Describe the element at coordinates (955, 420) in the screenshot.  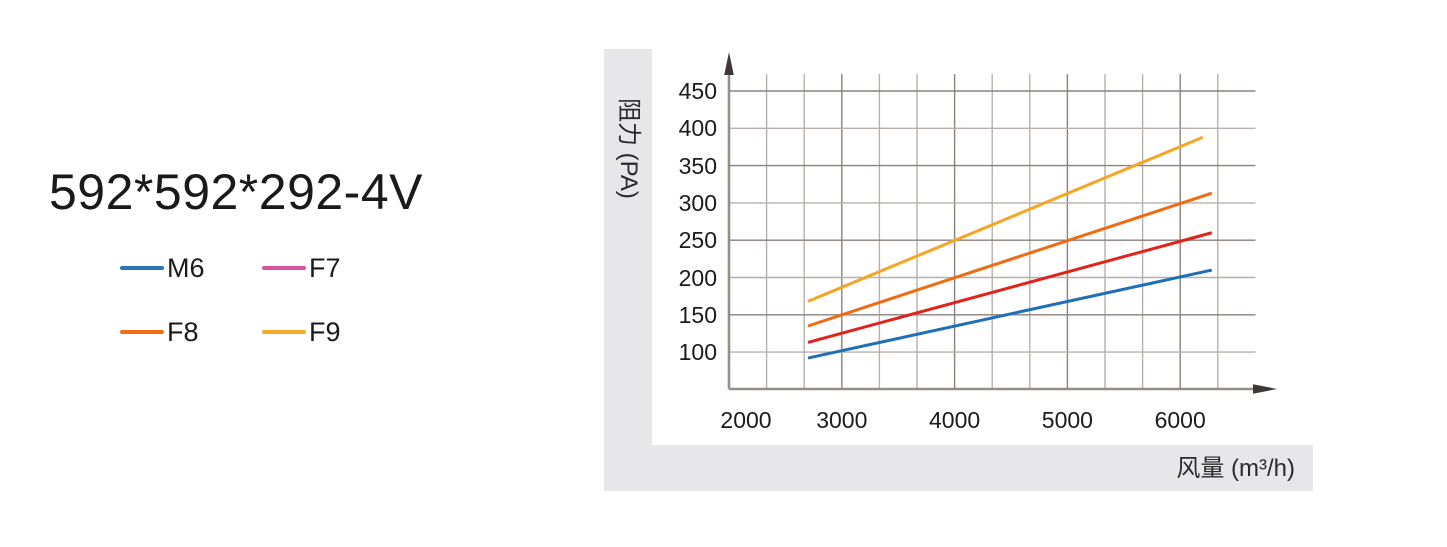
I see `x-tick-label: 4000` at that location.